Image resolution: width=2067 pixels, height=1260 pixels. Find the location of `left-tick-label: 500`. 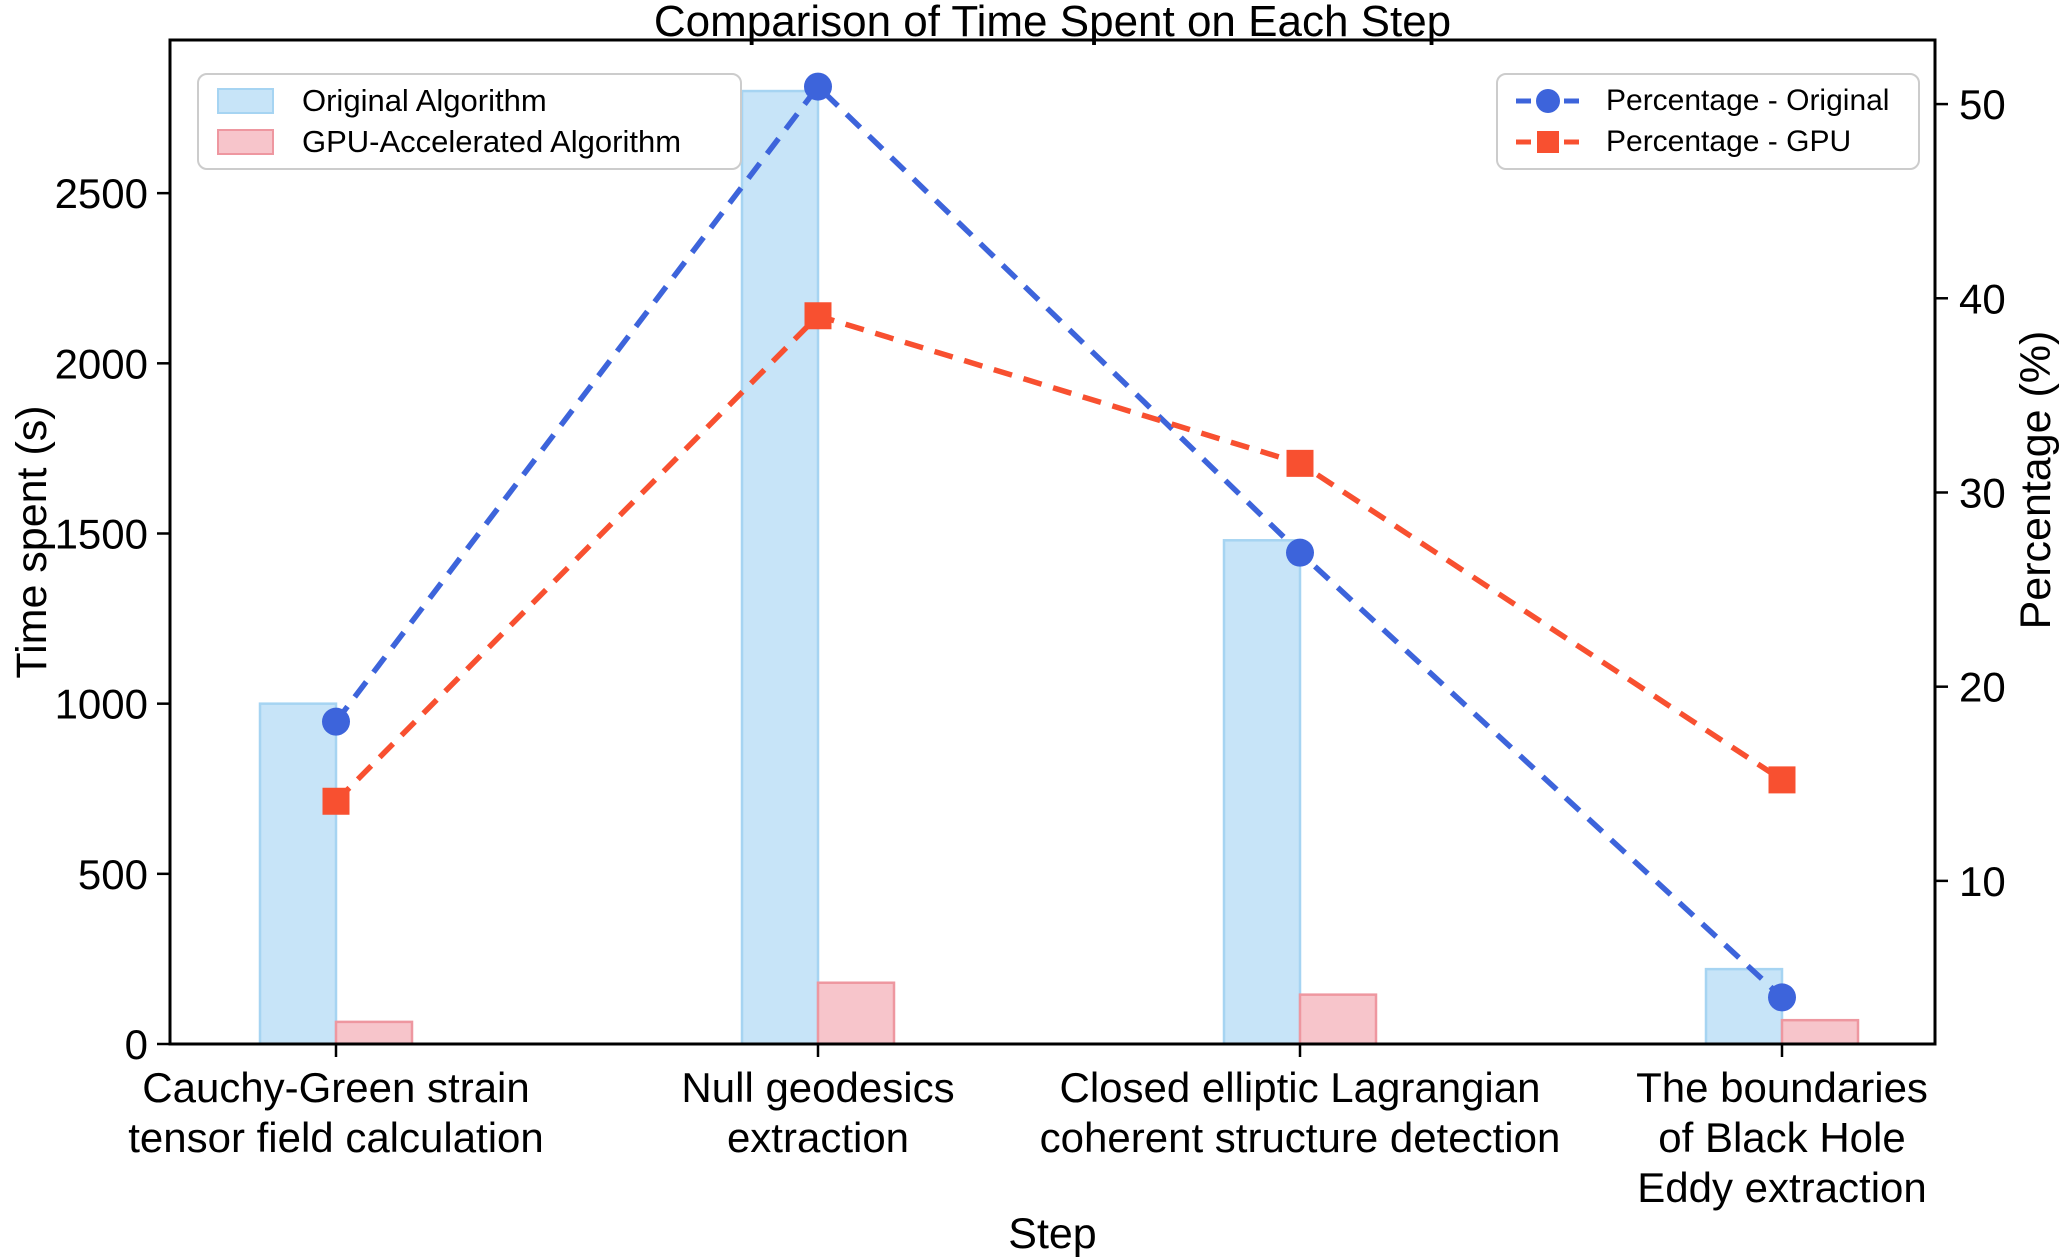

left-tick-label: 500 is located at coordinates (113, 874).